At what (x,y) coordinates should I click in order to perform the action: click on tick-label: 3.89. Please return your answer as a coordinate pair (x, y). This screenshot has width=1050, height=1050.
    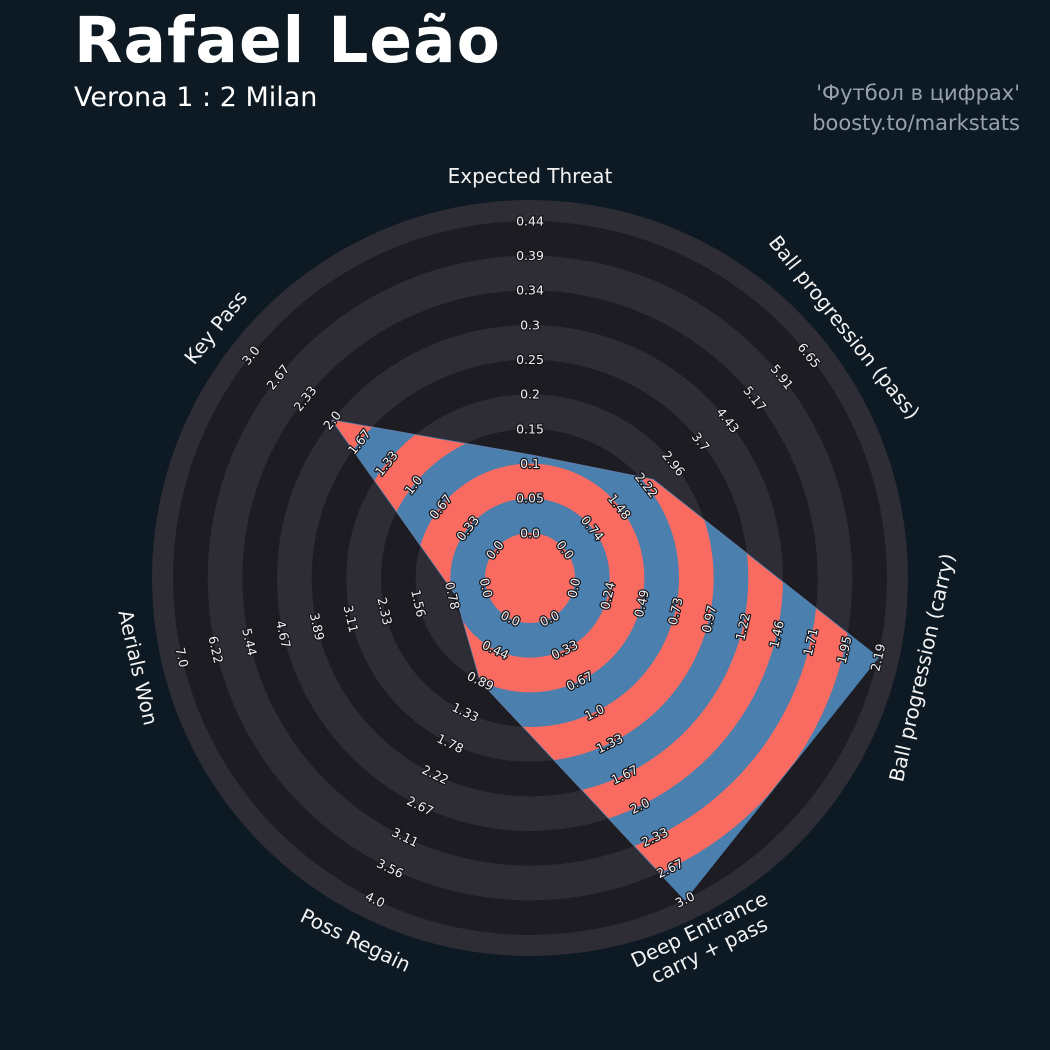
    Looking at the image, I should click on (317, 626).